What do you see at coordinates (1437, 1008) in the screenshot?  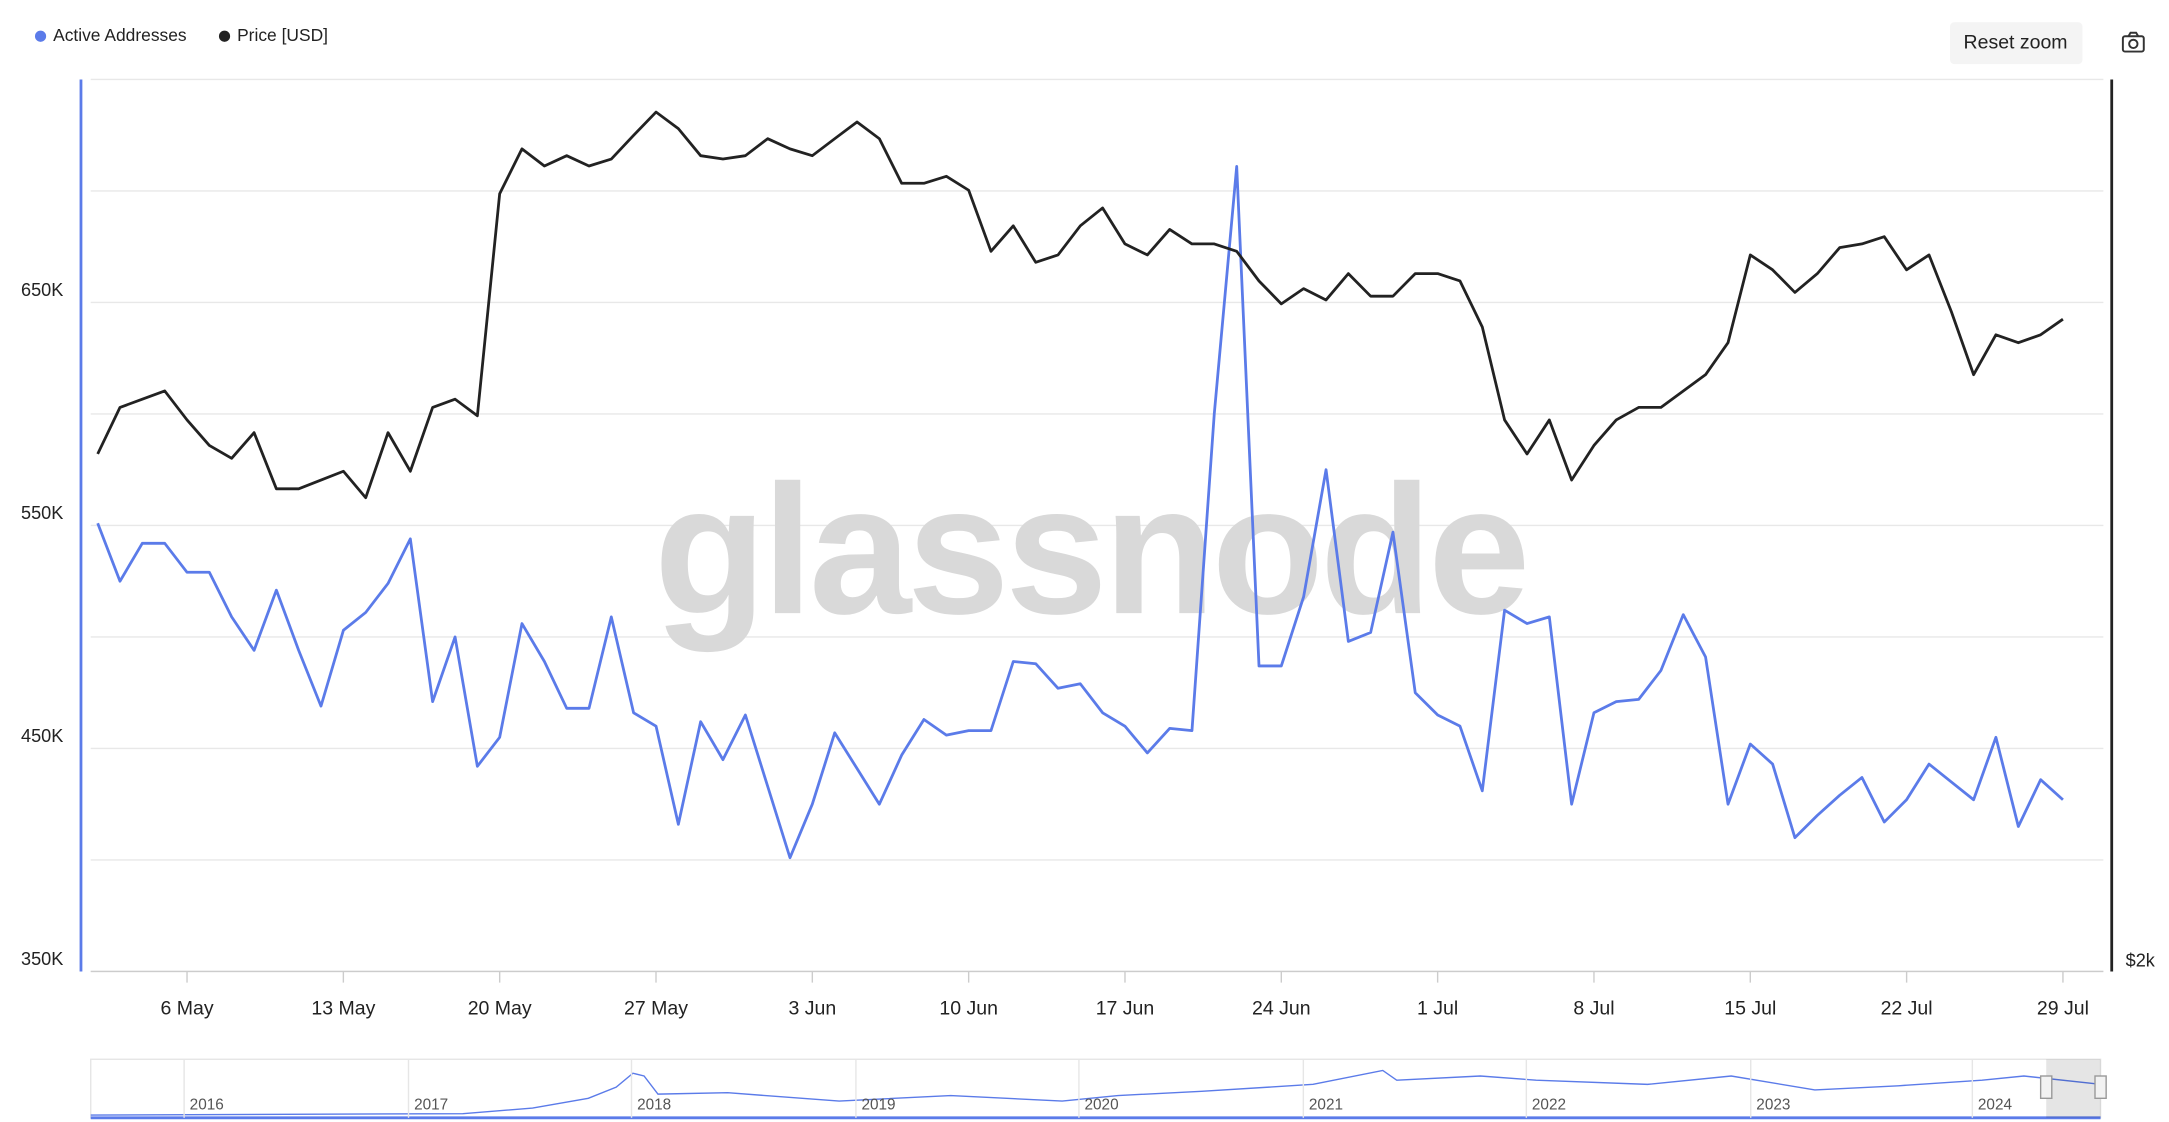 I see `x-tick-label: 1 Jul` at bounding box center [1437, 1008].